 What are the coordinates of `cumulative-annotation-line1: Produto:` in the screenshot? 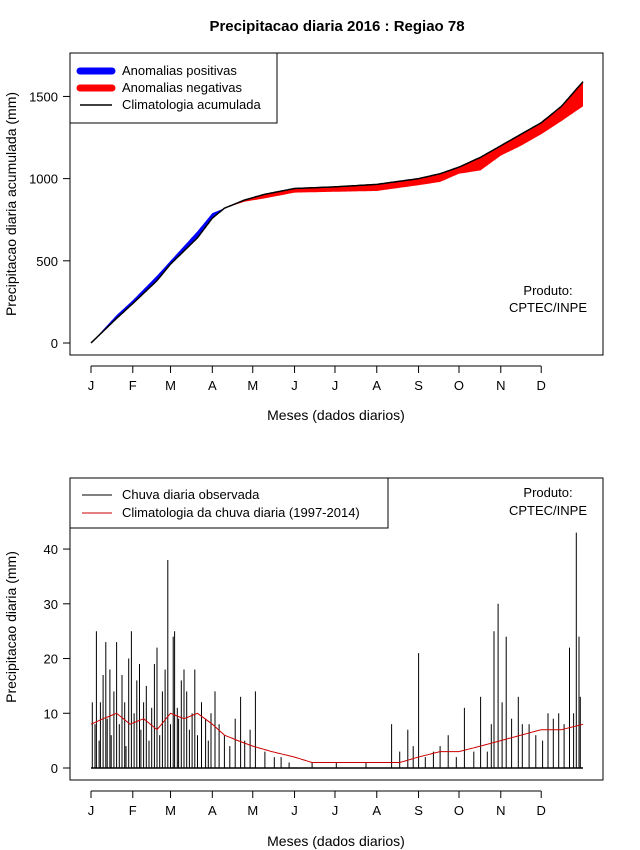 It's located at (547, 290).